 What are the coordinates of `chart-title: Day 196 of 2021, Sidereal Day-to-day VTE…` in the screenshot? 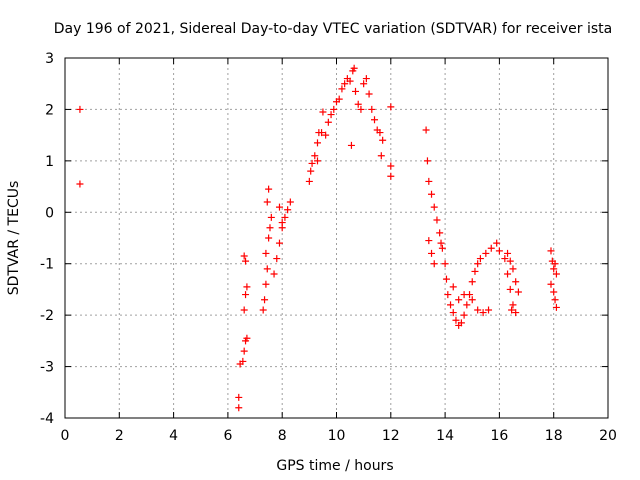 It's located at (333, 29).